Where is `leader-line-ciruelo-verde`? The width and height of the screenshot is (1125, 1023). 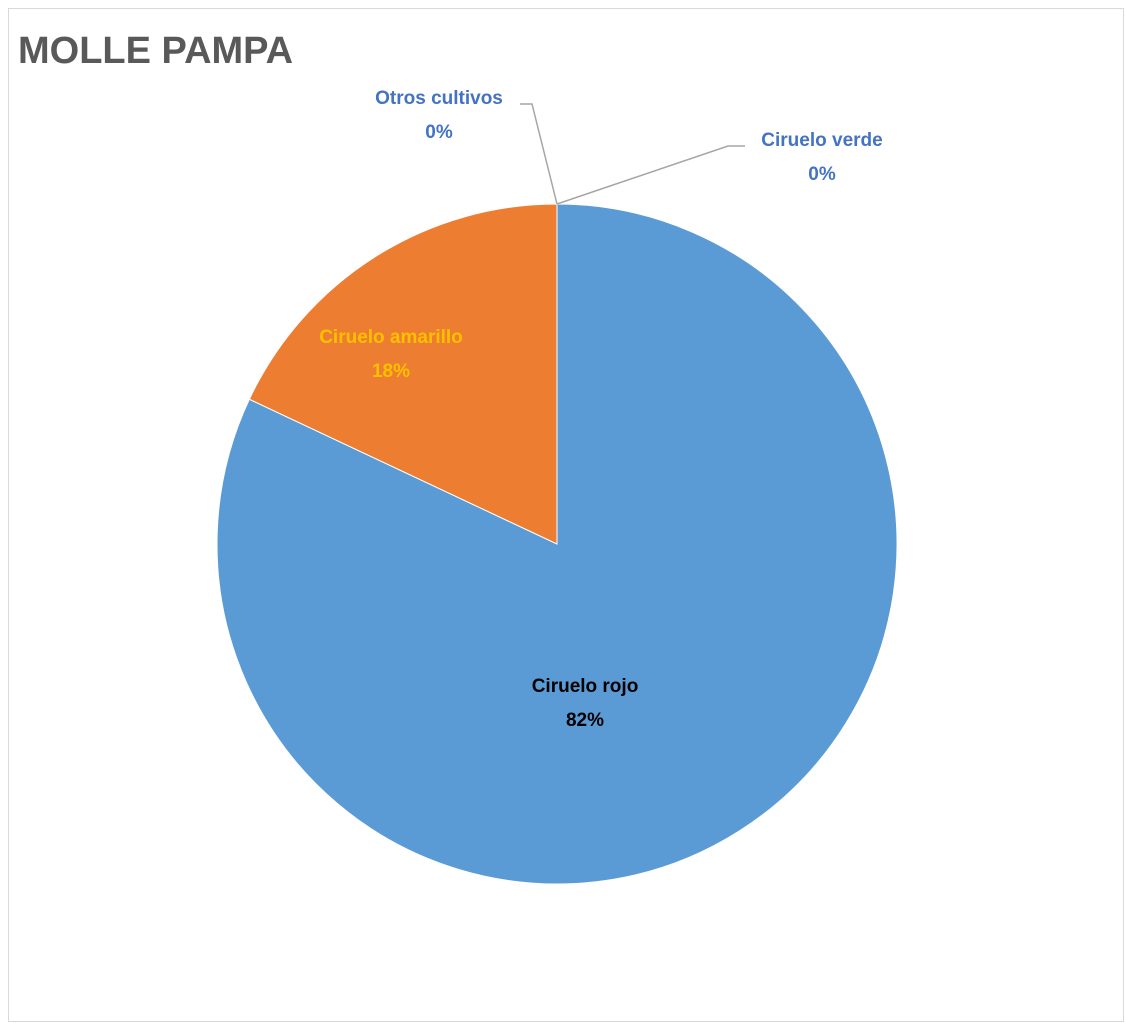 leader-line-ciruelo-verde is located at coordinates (650, 175).